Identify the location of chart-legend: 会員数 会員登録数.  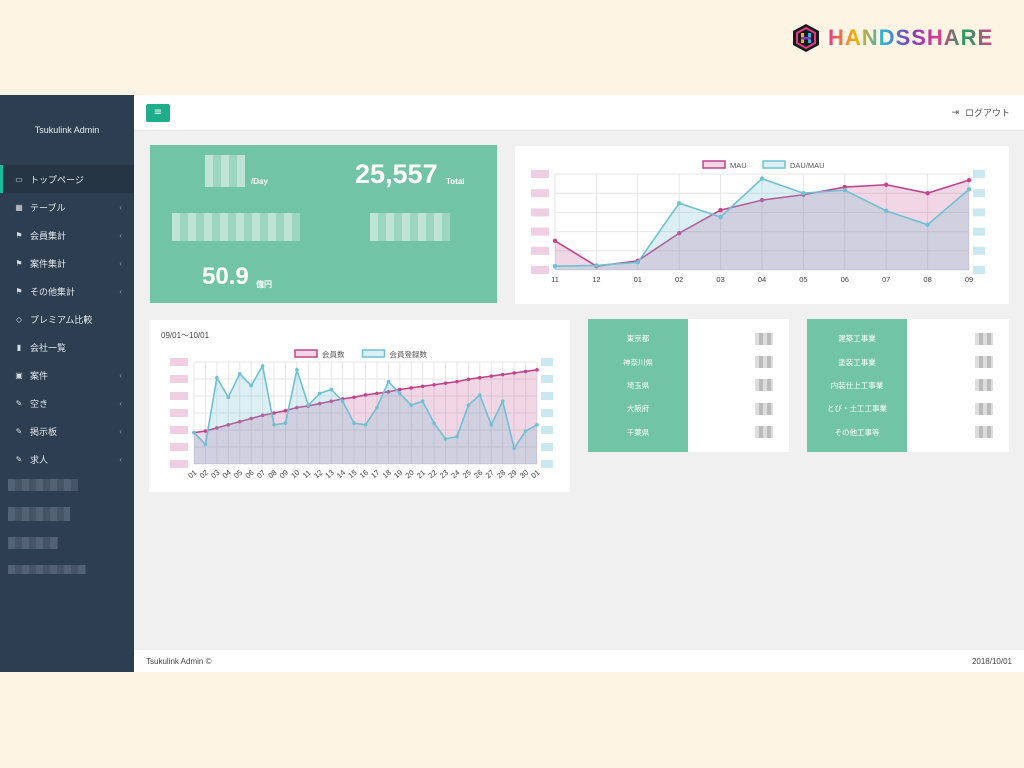
(360, 354).